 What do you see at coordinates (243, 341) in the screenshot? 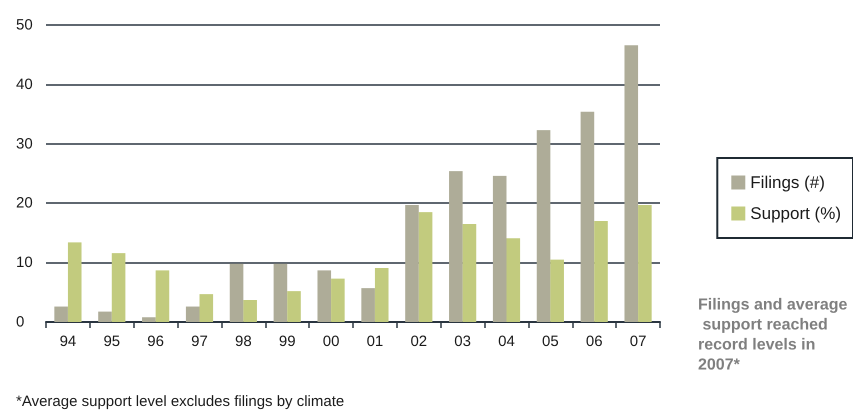
I see `x-tick-label: 98` at bounding box center [243, 341].